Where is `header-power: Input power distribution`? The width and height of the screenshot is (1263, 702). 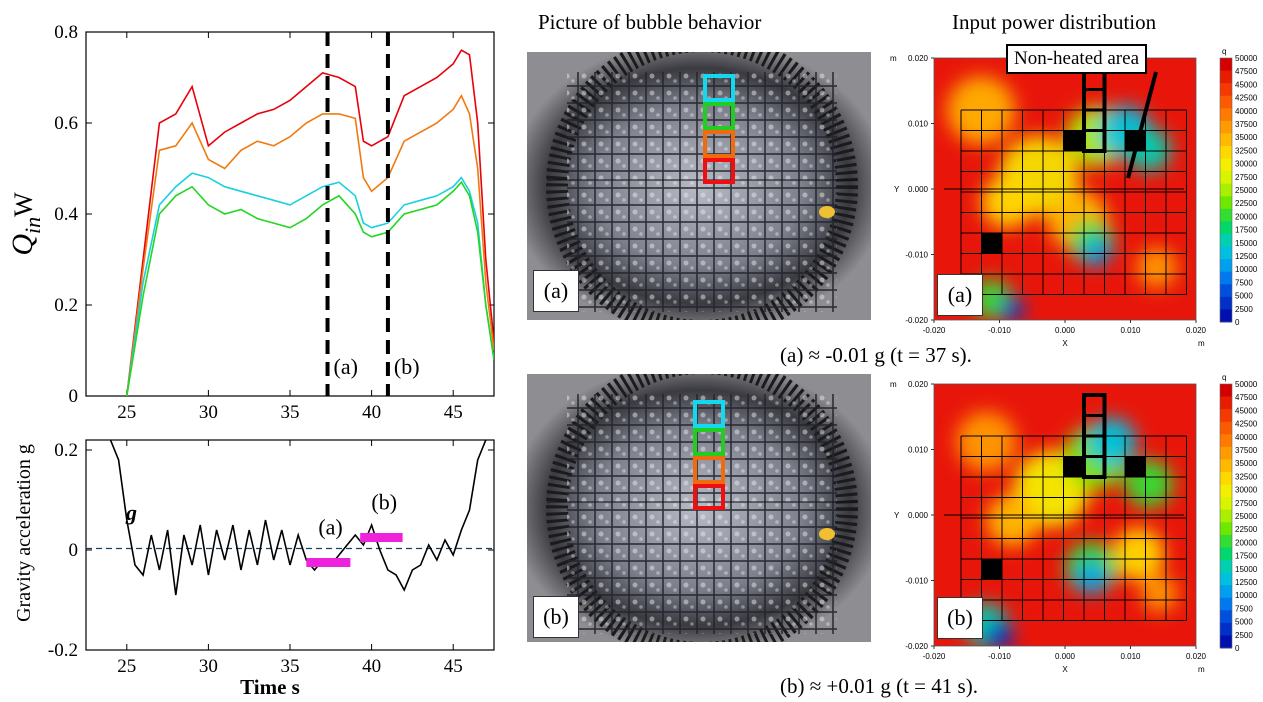 header-power: Input power distribution is located at coordinates (1054, 22).